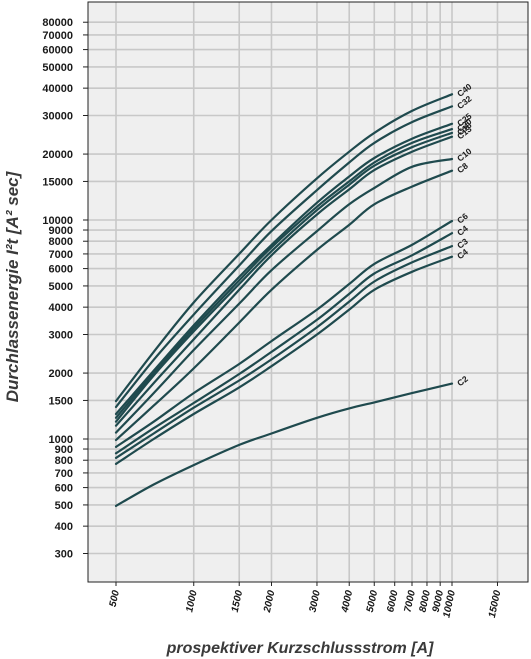 The width and height of the screenshot is (531, 659). Describe the element at coordinates (57, 68) in the screenshot. I see `y-tick-label: 50000` at that location.